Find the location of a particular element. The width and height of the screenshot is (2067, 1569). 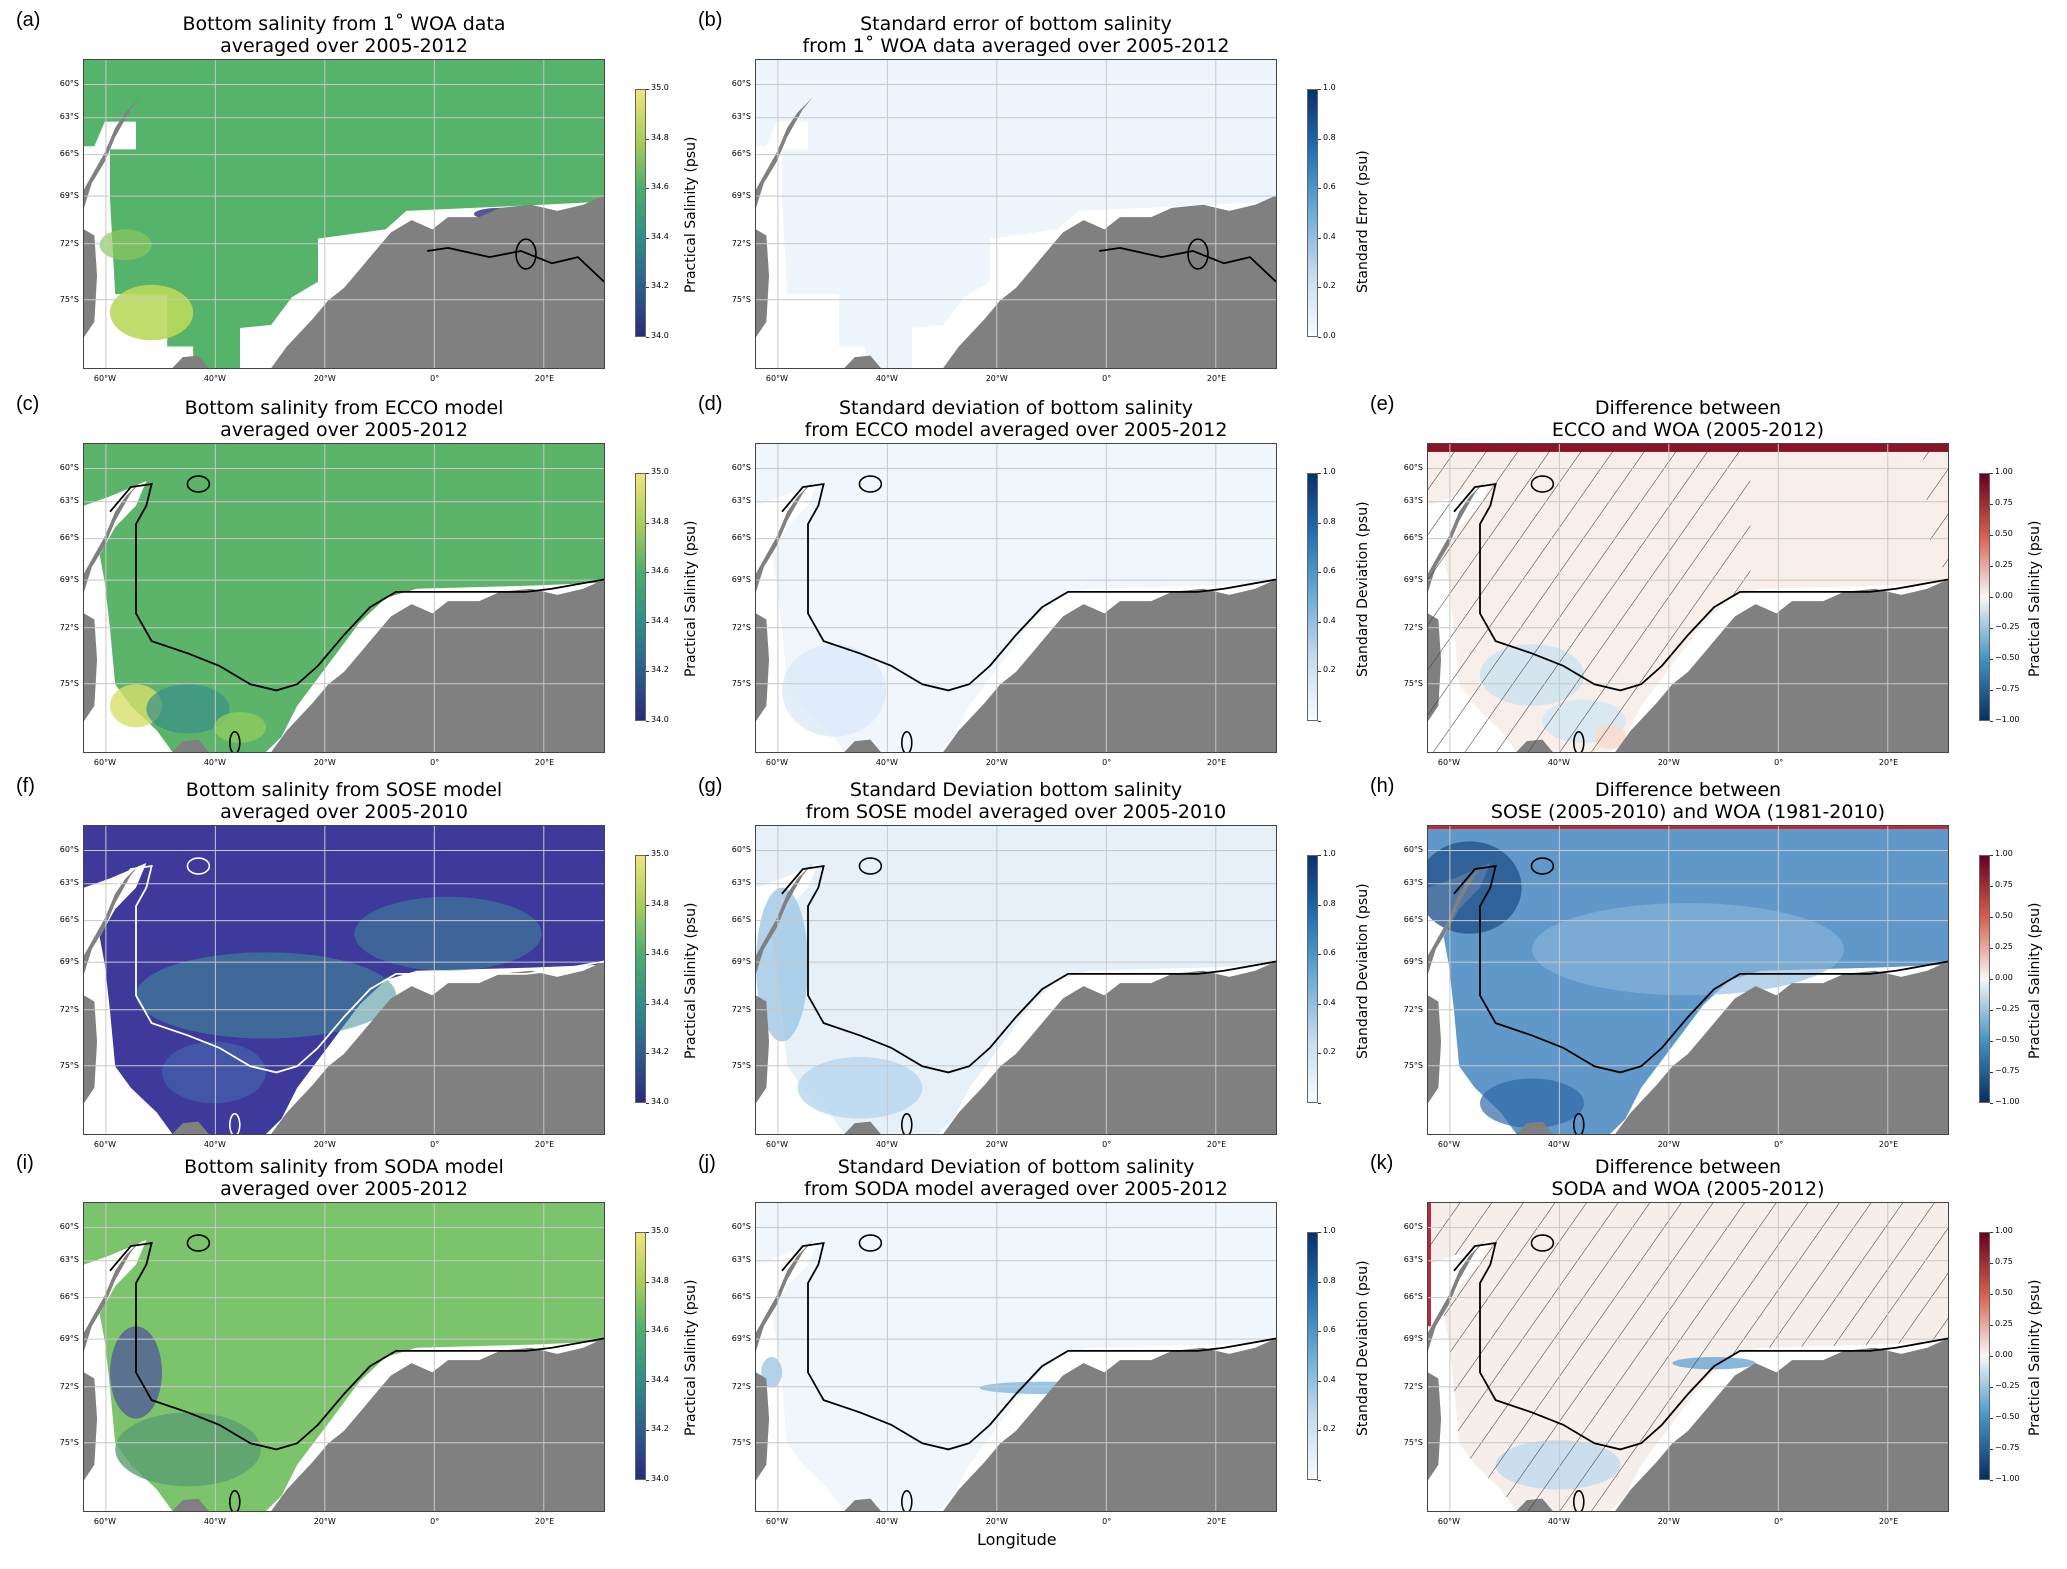

colorbar-tick-label: 0.2 is located at coordinates (1329, 286).